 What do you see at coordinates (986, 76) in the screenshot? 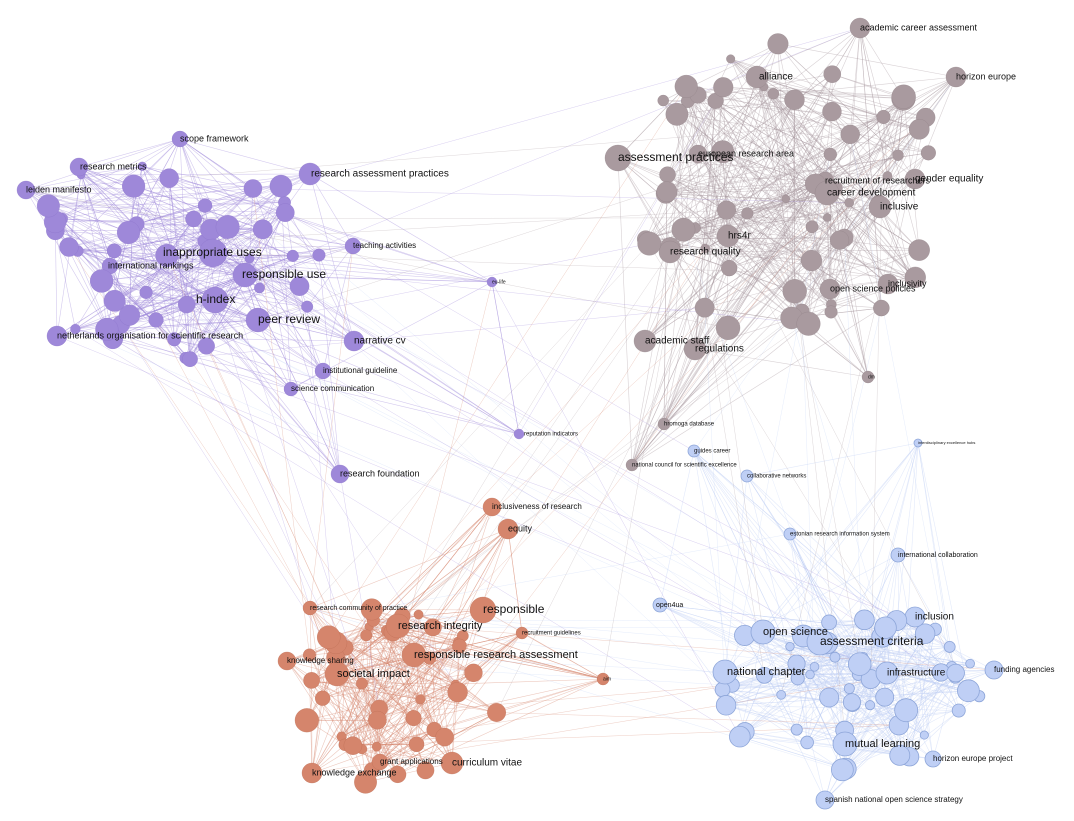
I see `node-label: horizon europe` at bounding box center [986, 76].